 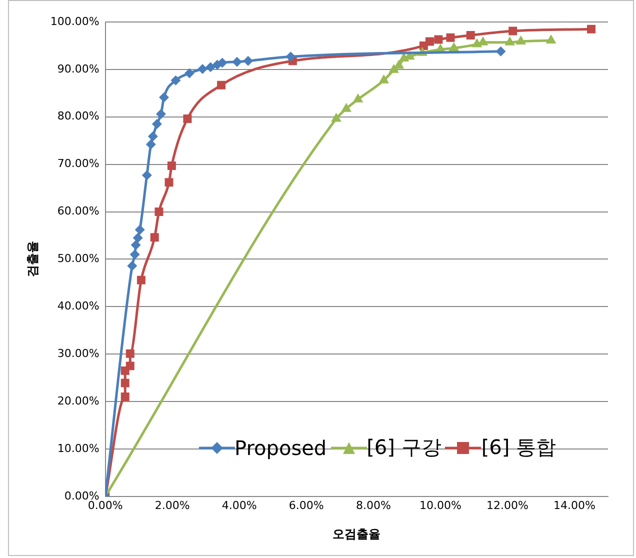 I want to click on legend-label: [6] 통합, so click(x=518, y=448).